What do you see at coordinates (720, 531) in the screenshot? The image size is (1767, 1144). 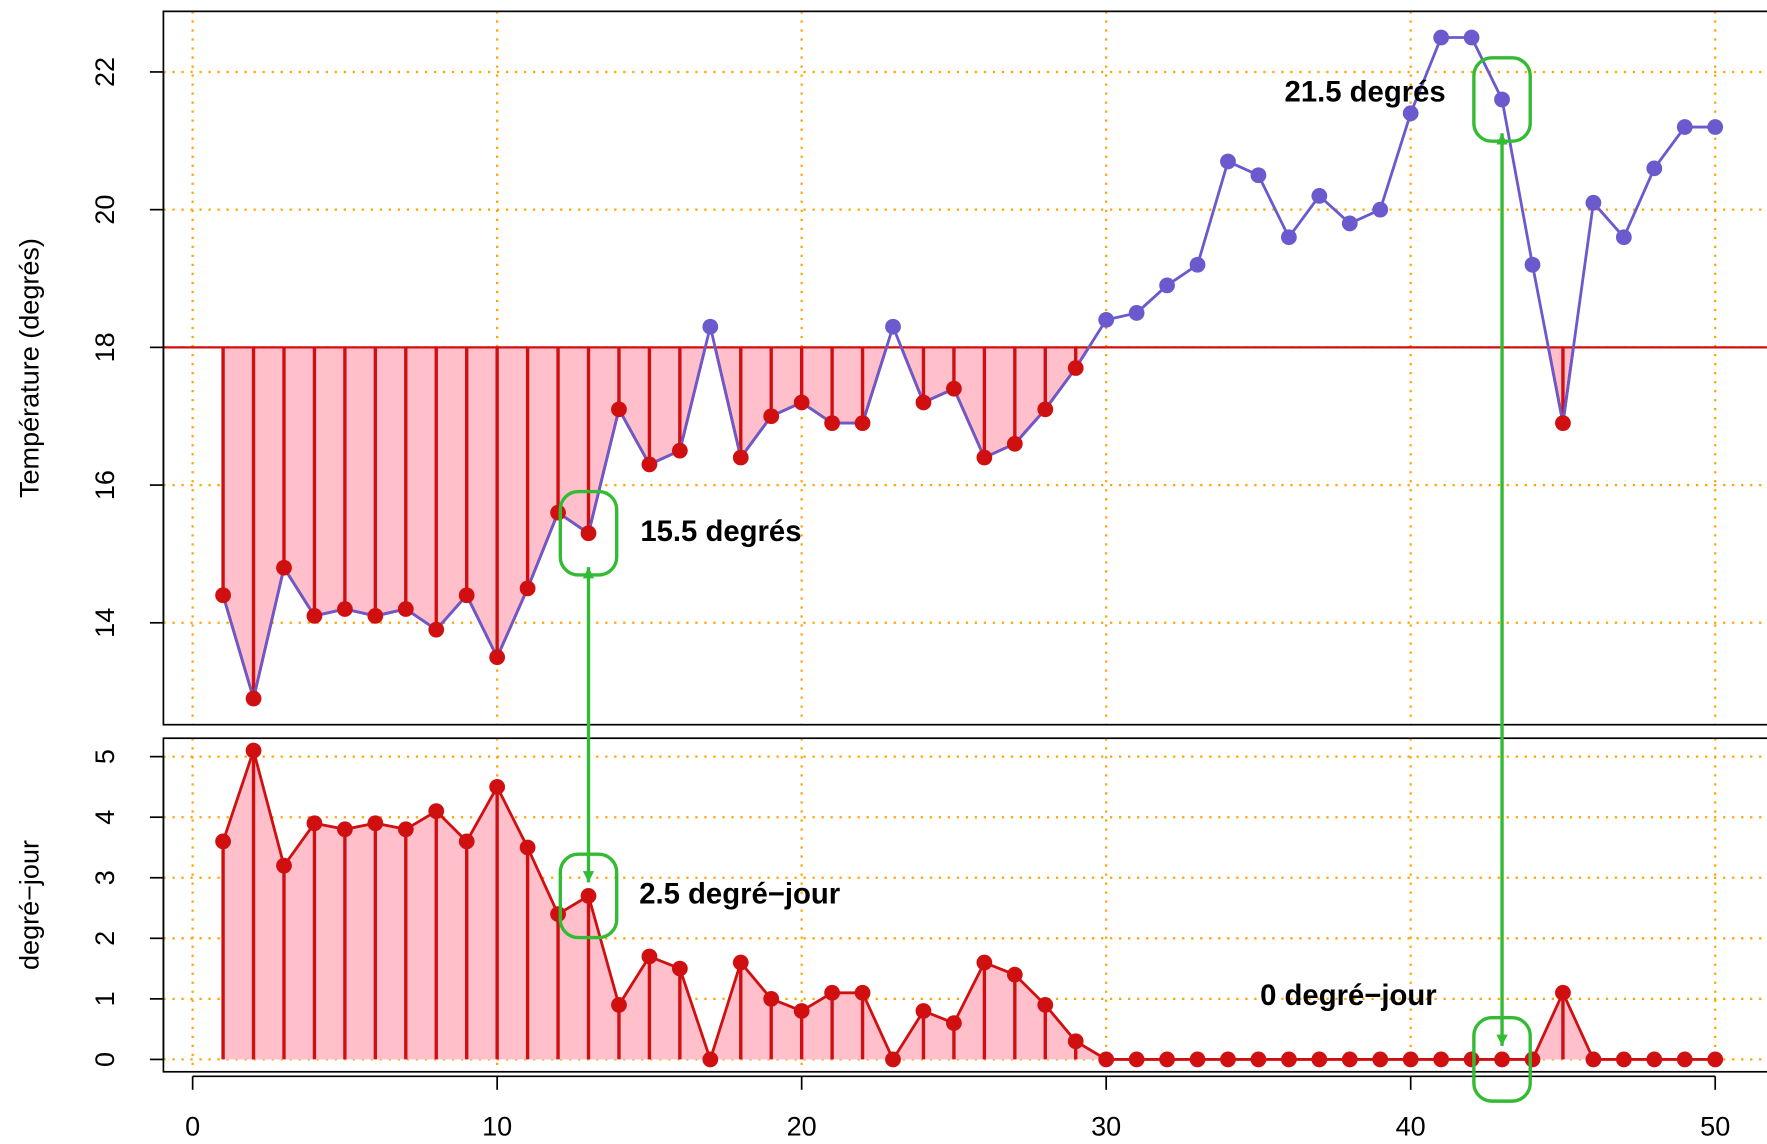 I see `annotation: 15.5 degrés` at bounding box center [720, 531].